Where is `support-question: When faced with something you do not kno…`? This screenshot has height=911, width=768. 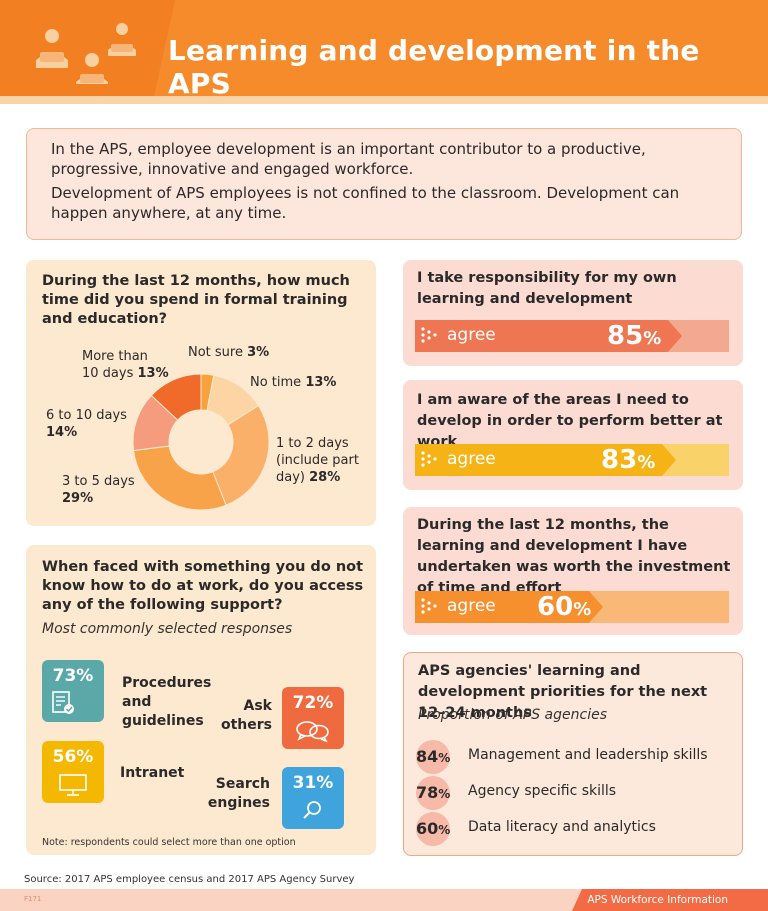
support-question: When faced with something you do not kno… is located at coordinates (203, 586).